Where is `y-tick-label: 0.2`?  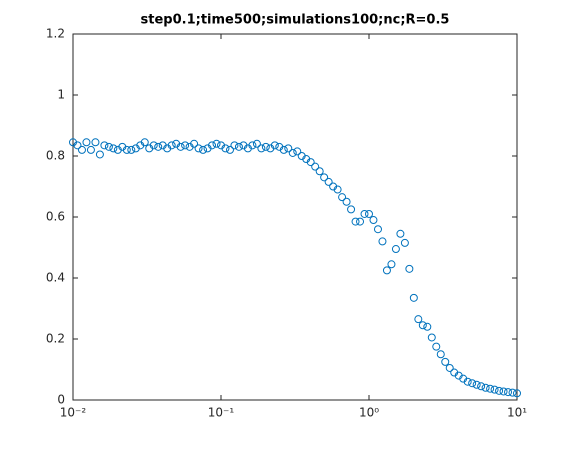
y-tick-label: 0.2 is located at coordinates (55, 339).